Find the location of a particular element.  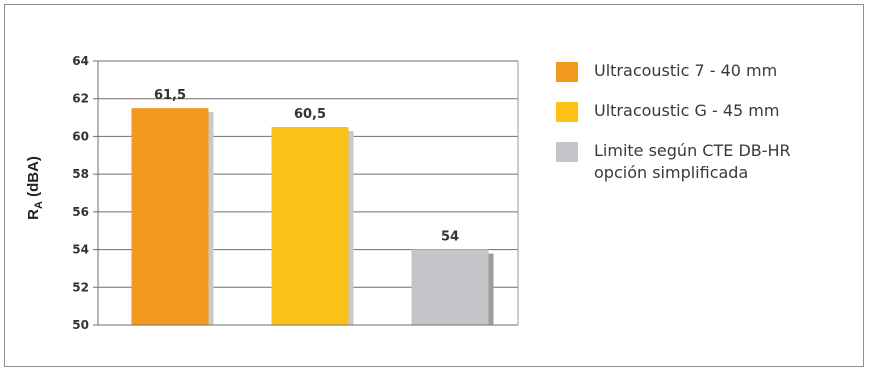

bar-value-label: 60,5 is located at coordinates (310, 114).